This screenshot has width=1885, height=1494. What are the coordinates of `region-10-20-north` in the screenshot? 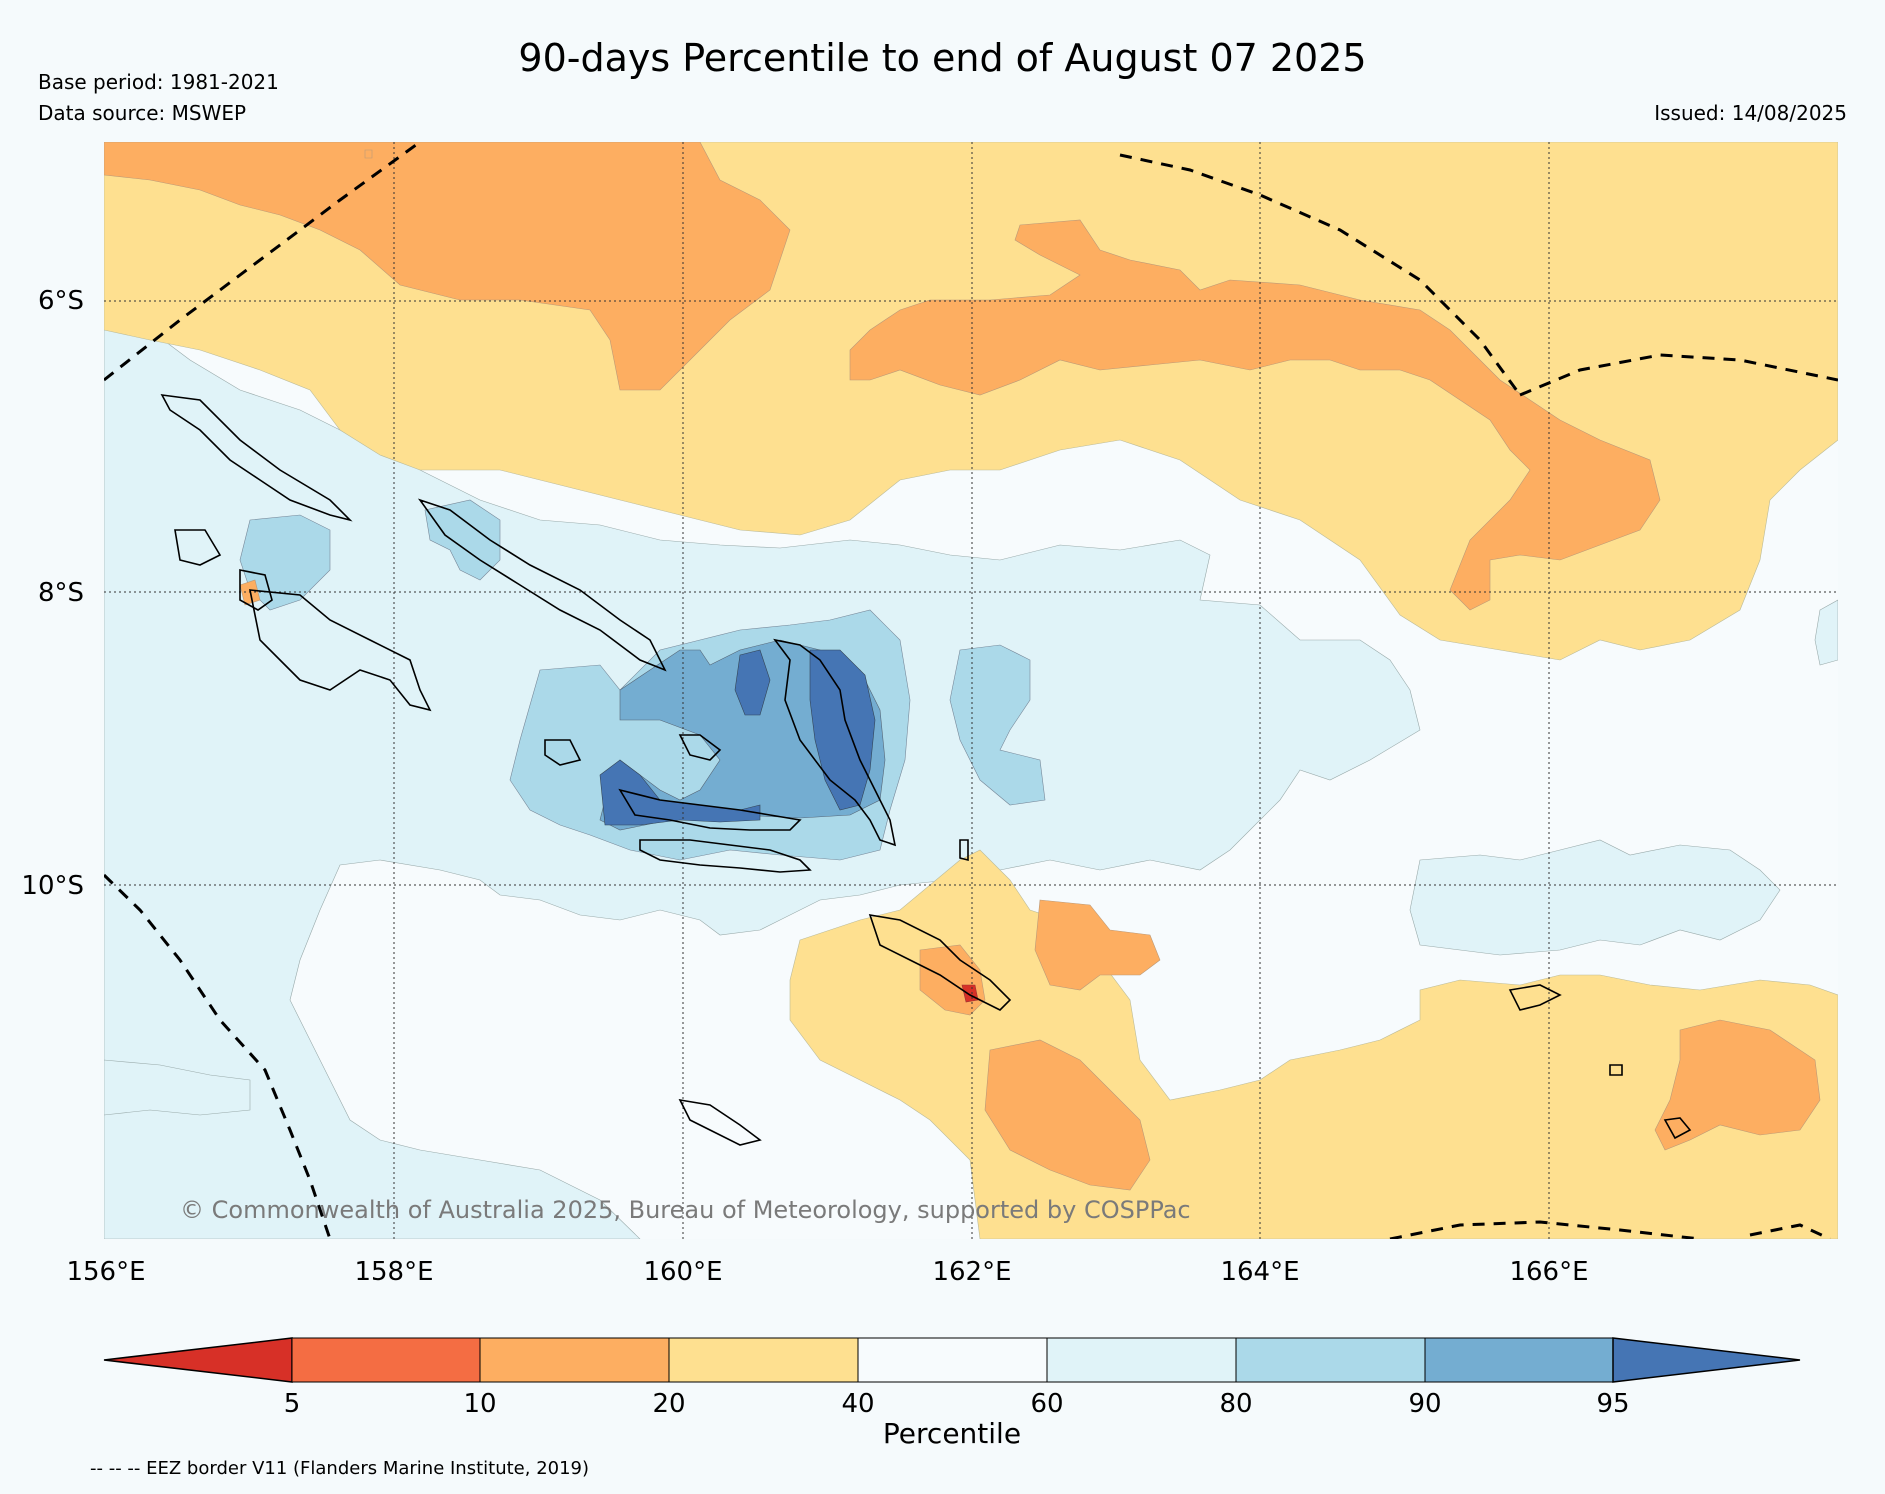 It's located at (447, 266).